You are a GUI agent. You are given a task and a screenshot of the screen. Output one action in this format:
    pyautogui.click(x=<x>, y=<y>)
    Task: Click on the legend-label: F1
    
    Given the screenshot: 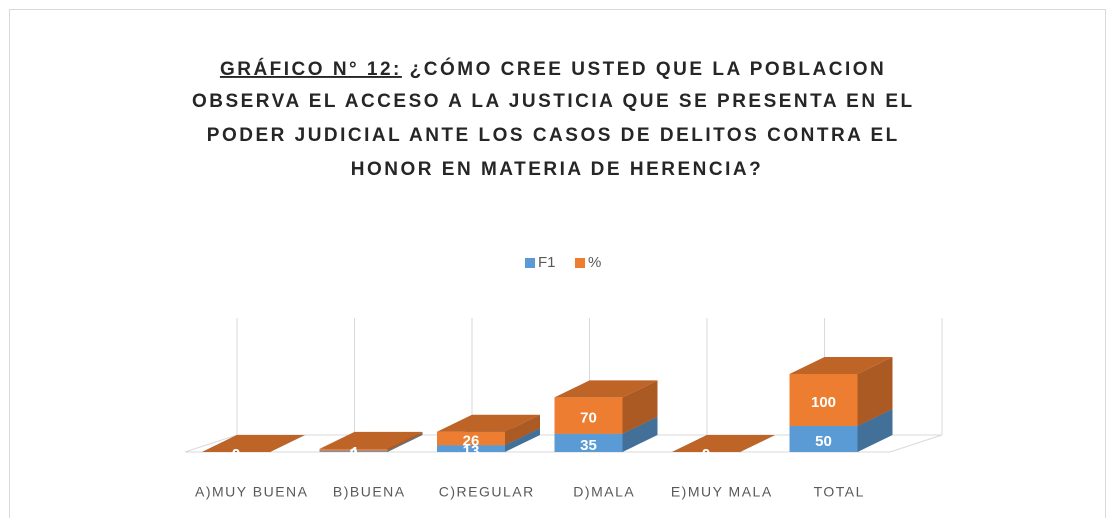 What is the action you would take?
    pyautogui.click(x=547, y=262)
    